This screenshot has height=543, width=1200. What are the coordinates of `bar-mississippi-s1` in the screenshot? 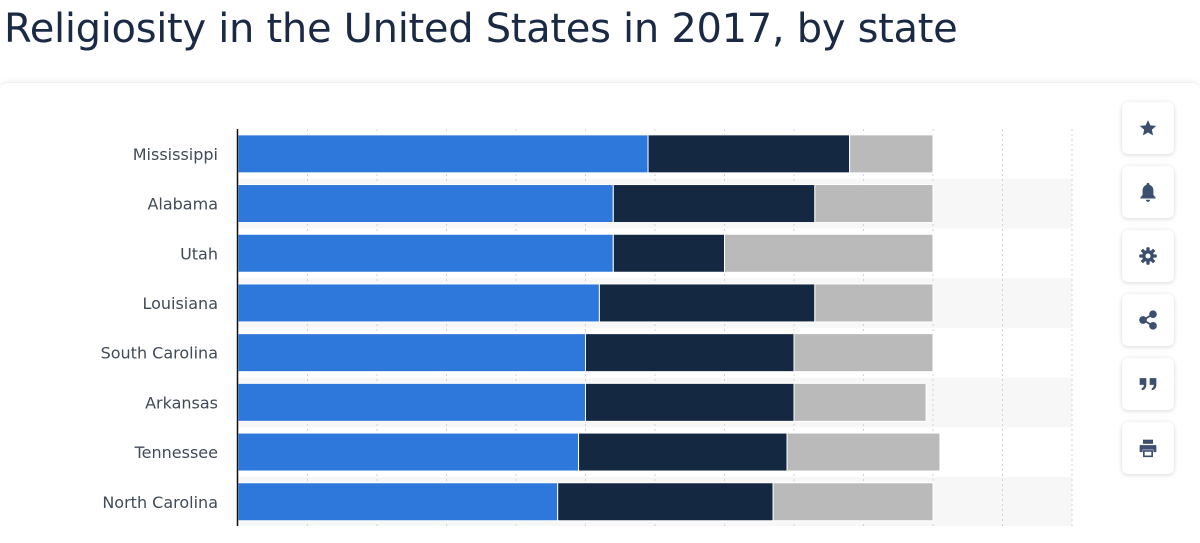 It's located at (443, 154).